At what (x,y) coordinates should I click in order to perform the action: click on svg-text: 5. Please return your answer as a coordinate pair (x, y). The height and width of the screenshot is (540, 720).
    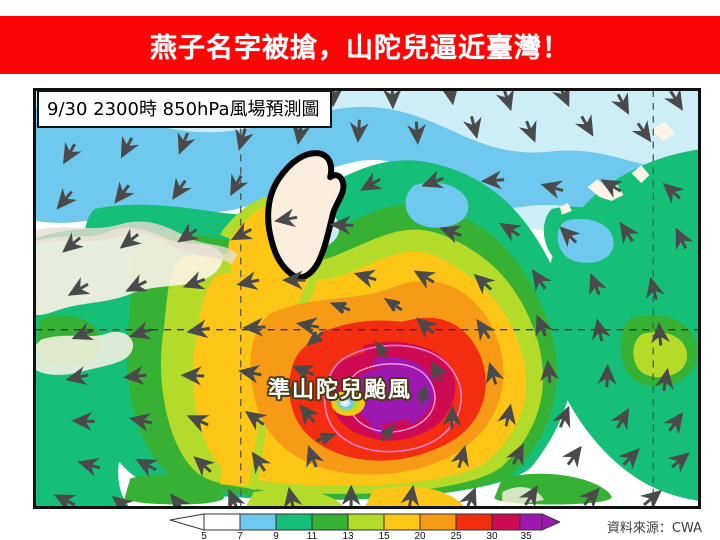
    Looking at the image, I should click on (204, 535).